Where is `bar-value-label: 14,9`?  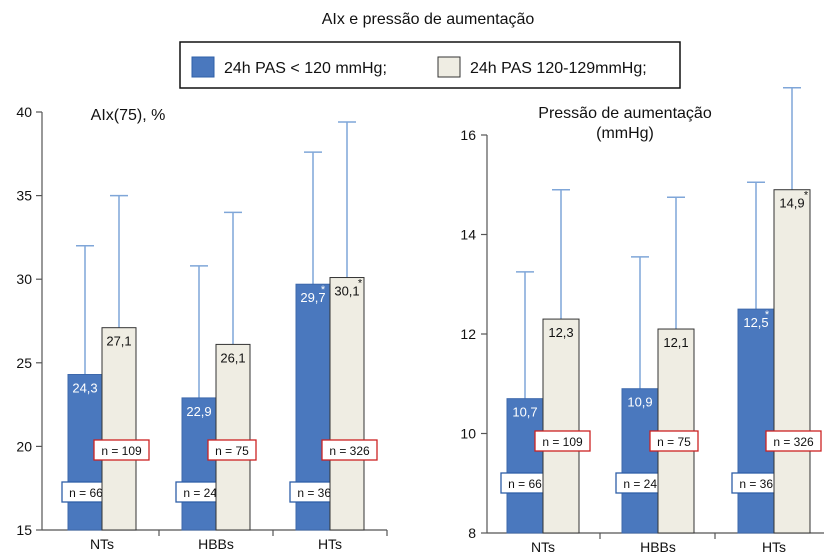
bar-value-label: 14,9 is located at coordinates (791, 203).